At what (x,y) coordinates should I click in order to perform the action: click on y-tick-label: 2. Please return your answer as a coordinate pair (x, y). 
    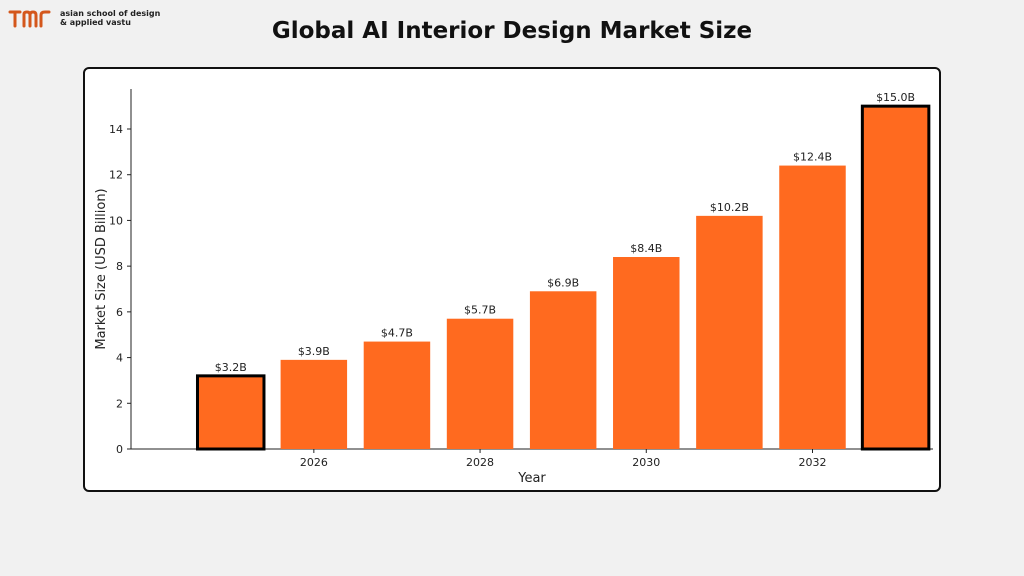
    Looking at the image, I should click on (119, 403).